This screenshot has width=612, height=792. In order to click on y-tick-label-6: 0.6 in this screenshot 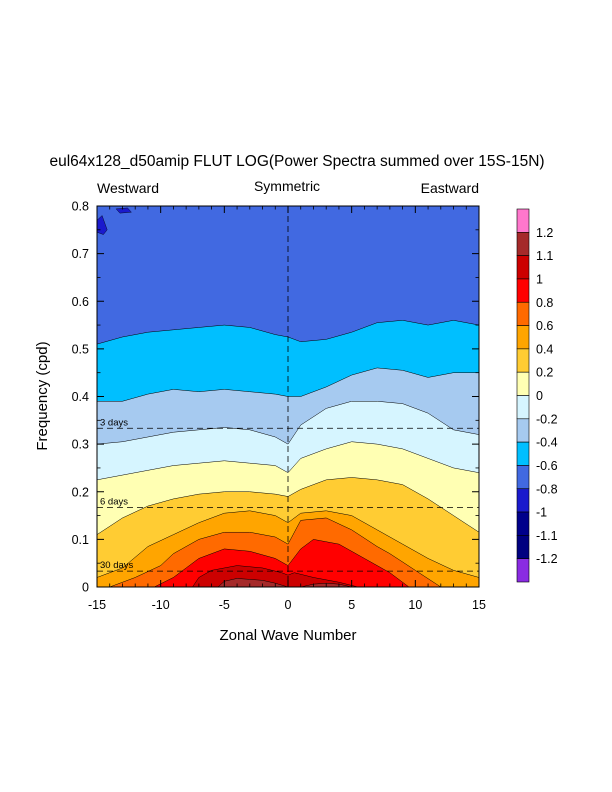, I will do `click(80, 302)`.